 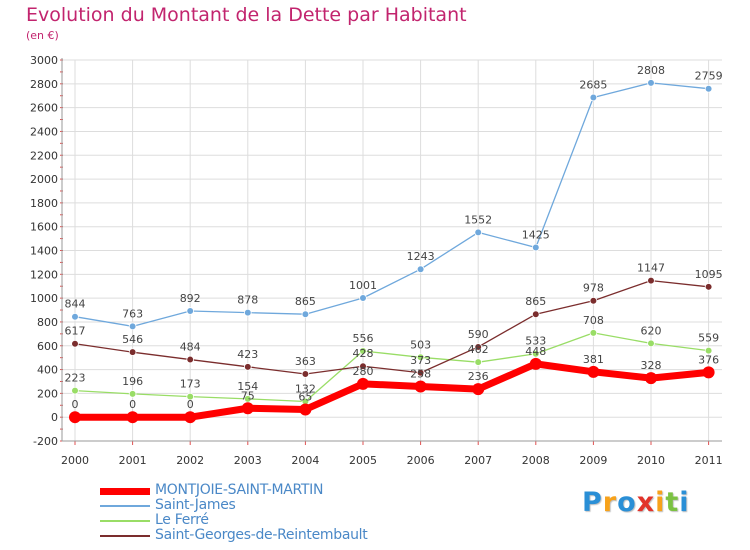 What do you see at coordinates (646, 502) in the screenshot?
I see `logo-letter: x` at bounding box center [646, 502].